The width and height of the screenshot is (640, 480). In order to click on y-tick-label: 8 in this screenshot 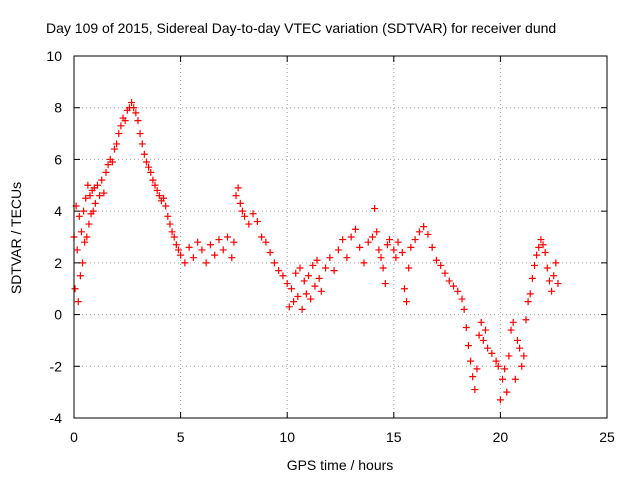, I will do `click(58, 108)`.